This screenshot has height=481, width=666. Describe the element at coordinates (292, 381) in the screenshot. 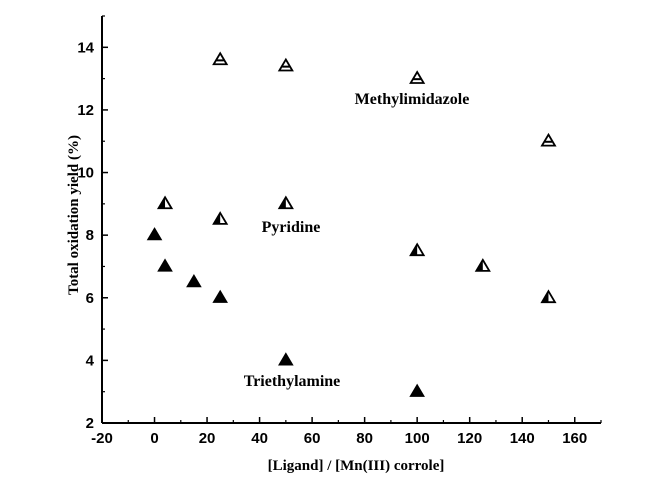

I see `series-label-triethylamine: Triethylamine` at that location.